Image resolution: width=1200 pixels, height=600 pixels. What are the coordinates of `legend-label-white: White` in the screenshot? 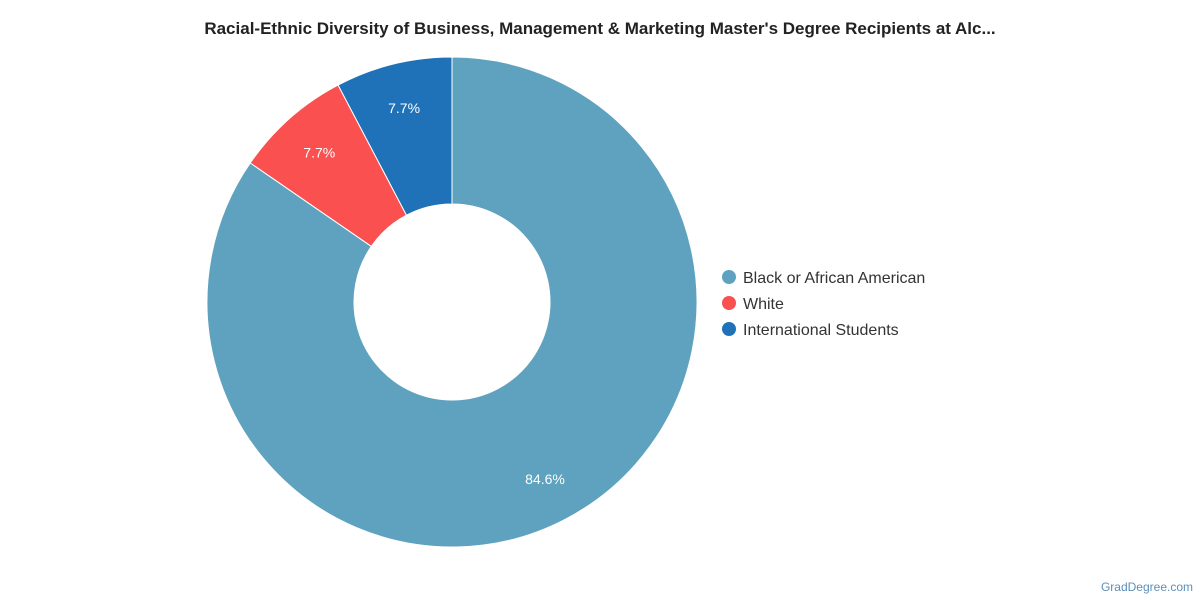 It's located at (763, 304).